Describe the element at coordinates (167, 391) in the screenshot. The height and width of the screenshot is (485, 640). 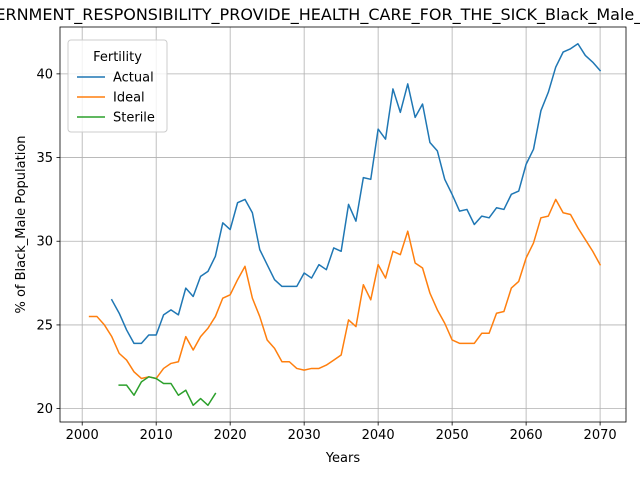
I see `series-line-sterile` at that location.